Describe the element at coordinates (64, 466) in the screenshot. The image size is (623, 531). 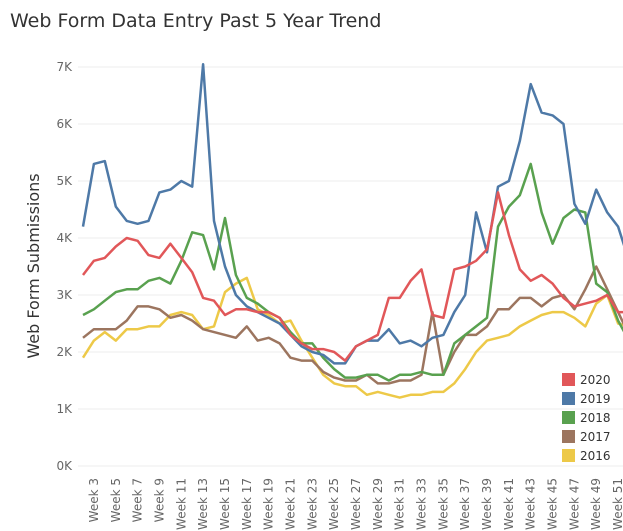
I see `y-tick-label: 0K` at that location.